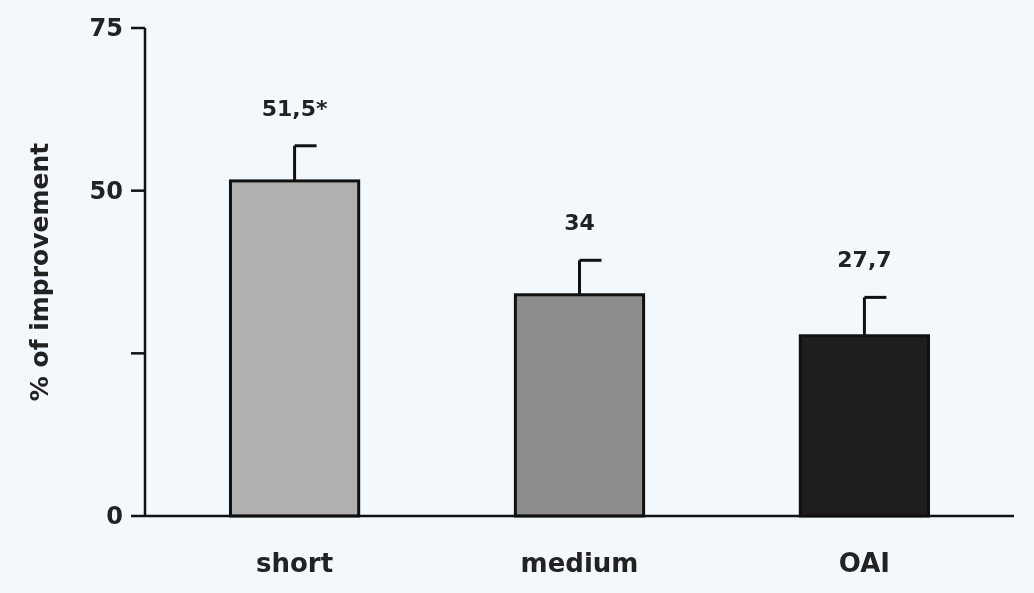  Describe the element at coordinates (864, 260) in the screenshot. I see `data-label: 27,7` at that location.